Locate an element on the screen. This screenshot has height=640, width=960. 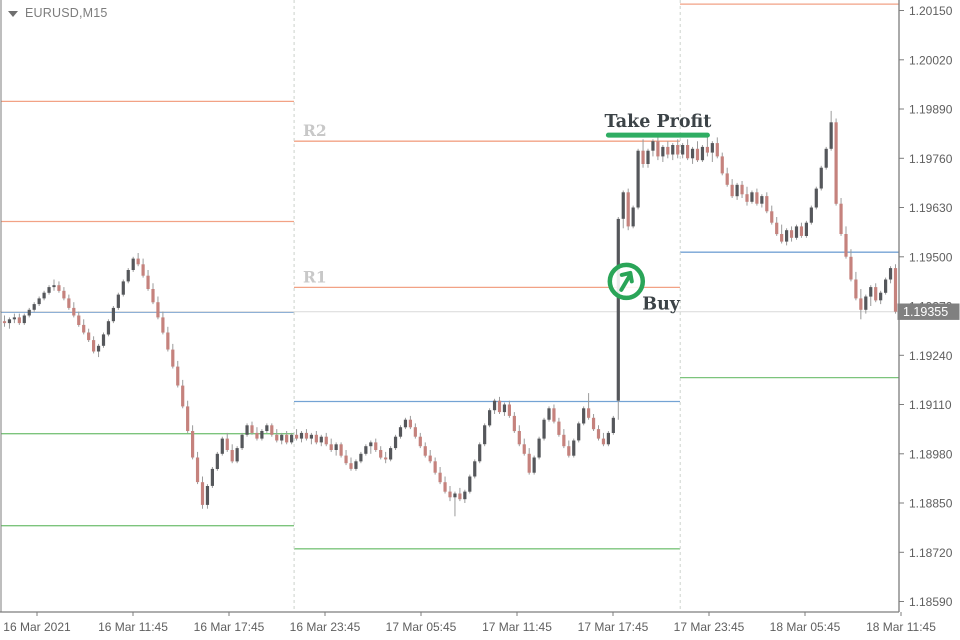
price-tick-label: 1.20020 is located at coordinates (931, 60).